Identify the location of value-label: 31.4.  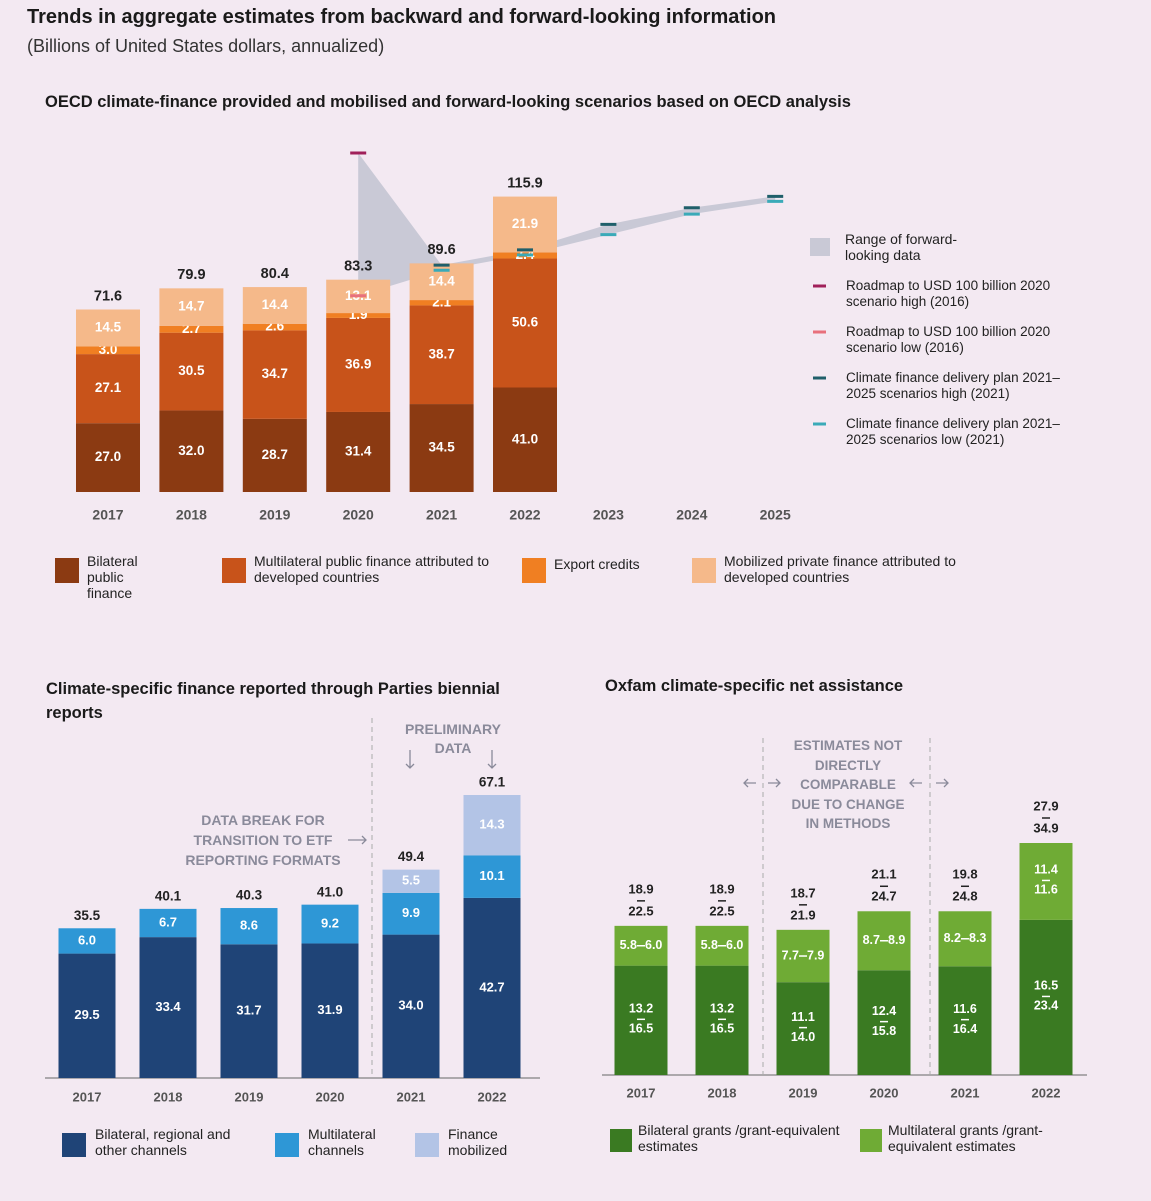
(358, 451).